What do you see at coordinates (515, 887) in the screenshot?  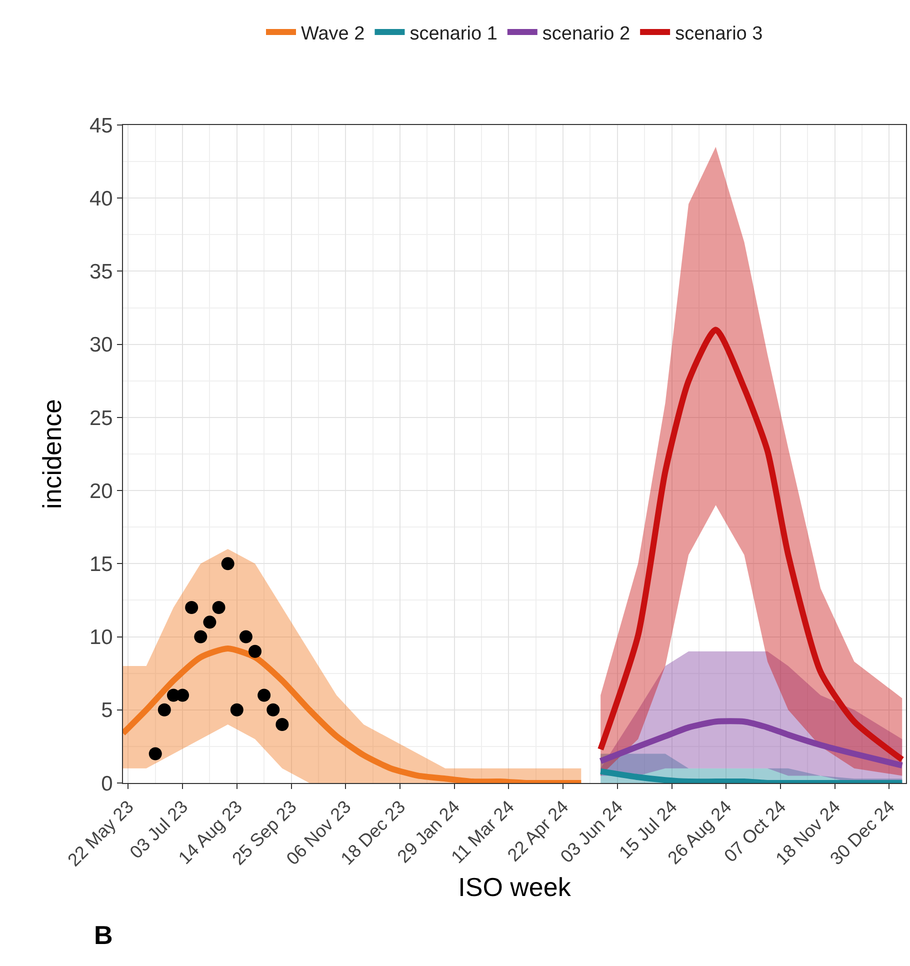 I see `x-axis-title: ISO week` at bounding box center [515, 887].